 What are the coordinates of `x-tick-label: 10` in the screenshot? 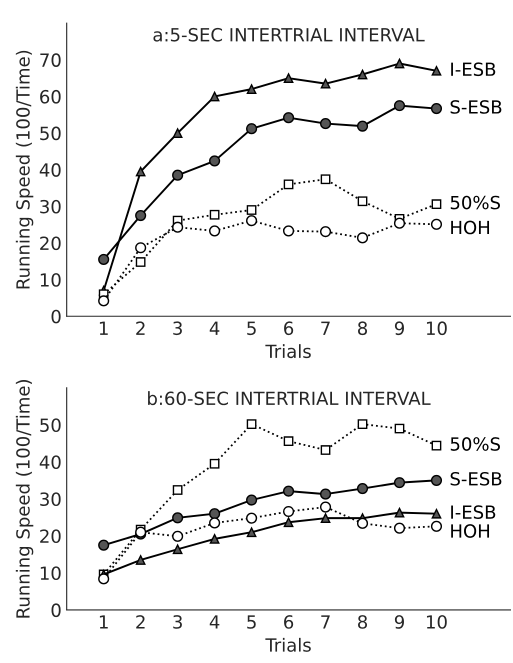 It's located at (436, 622).